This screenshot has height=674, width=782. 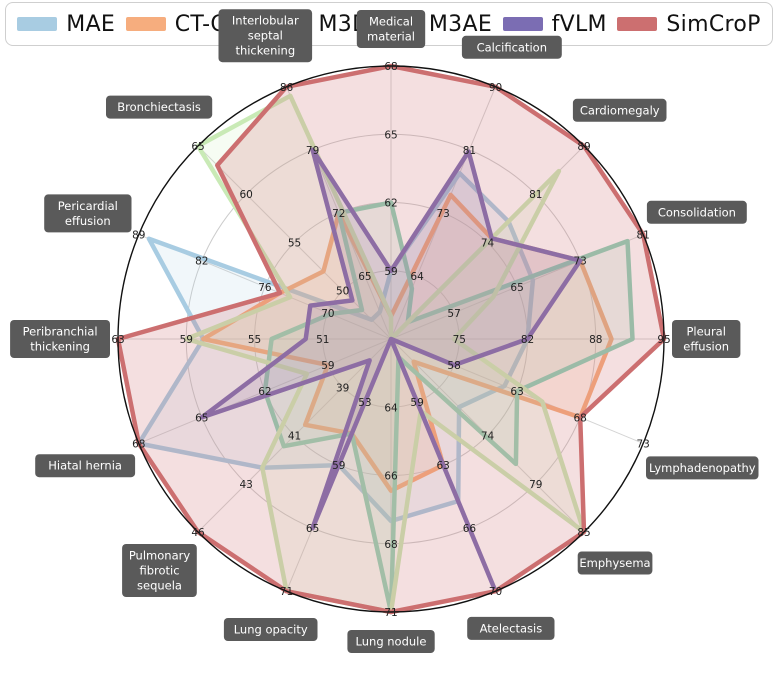 I want to click on category-label-text: Lung nodule, so click(x=391, y=642).